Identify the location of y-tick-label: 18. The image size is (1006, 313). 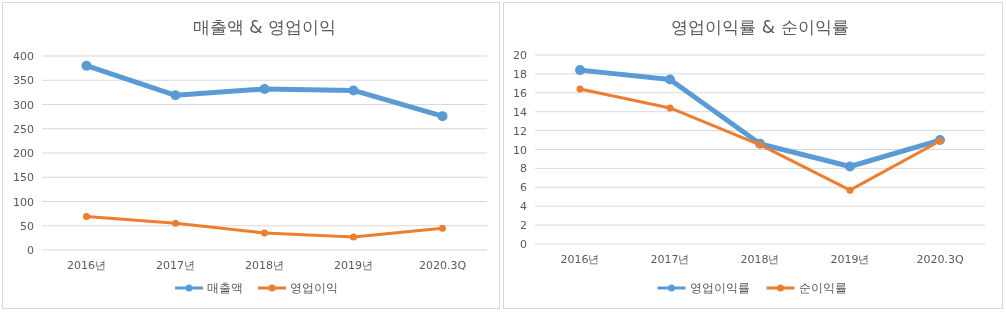
(520, 74).